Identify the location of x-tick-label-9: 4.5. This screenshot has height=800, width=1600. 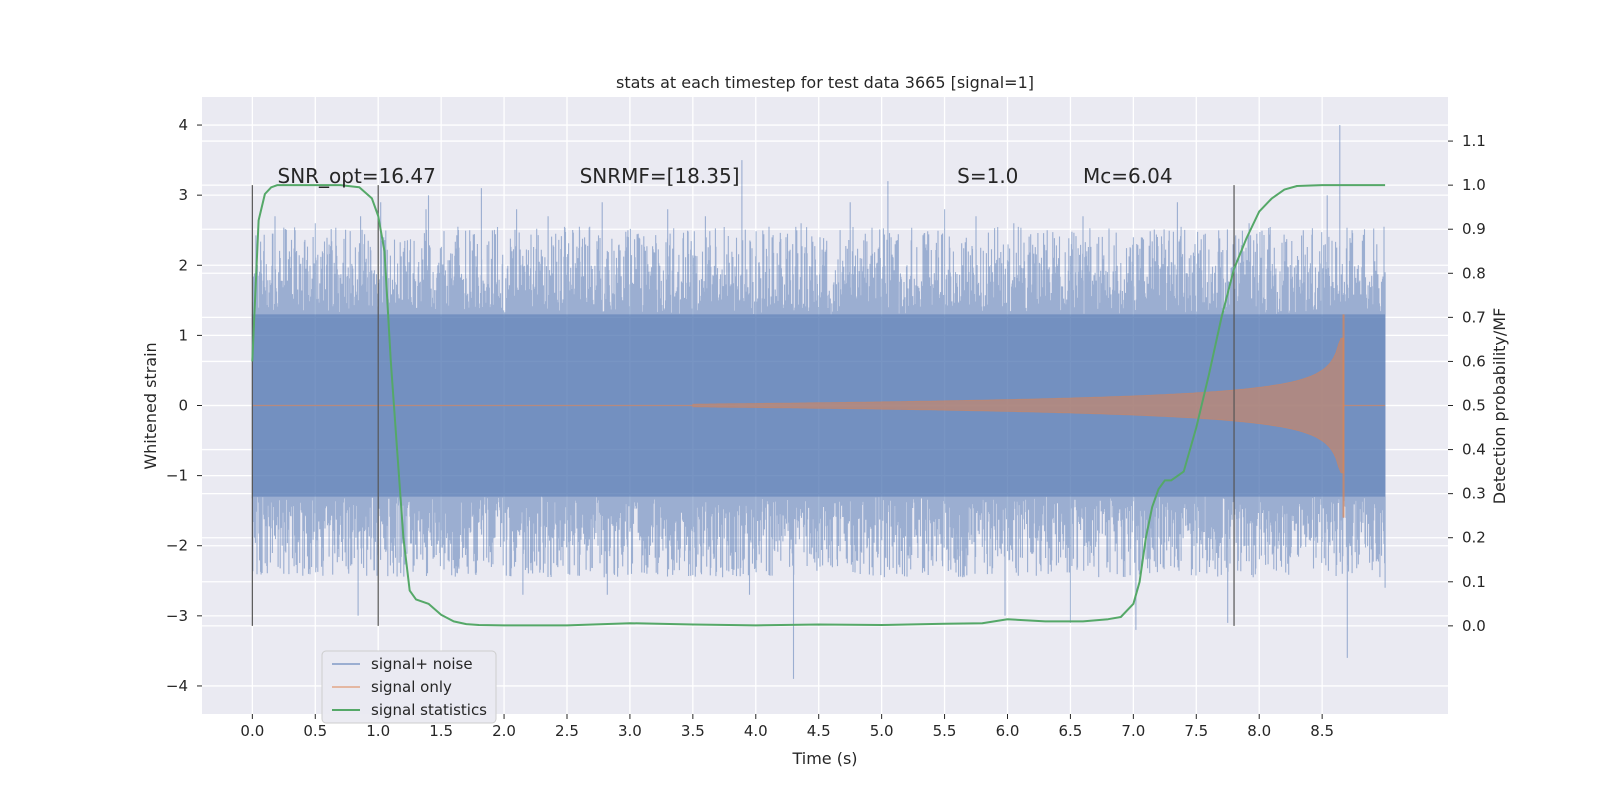
(819, 731).